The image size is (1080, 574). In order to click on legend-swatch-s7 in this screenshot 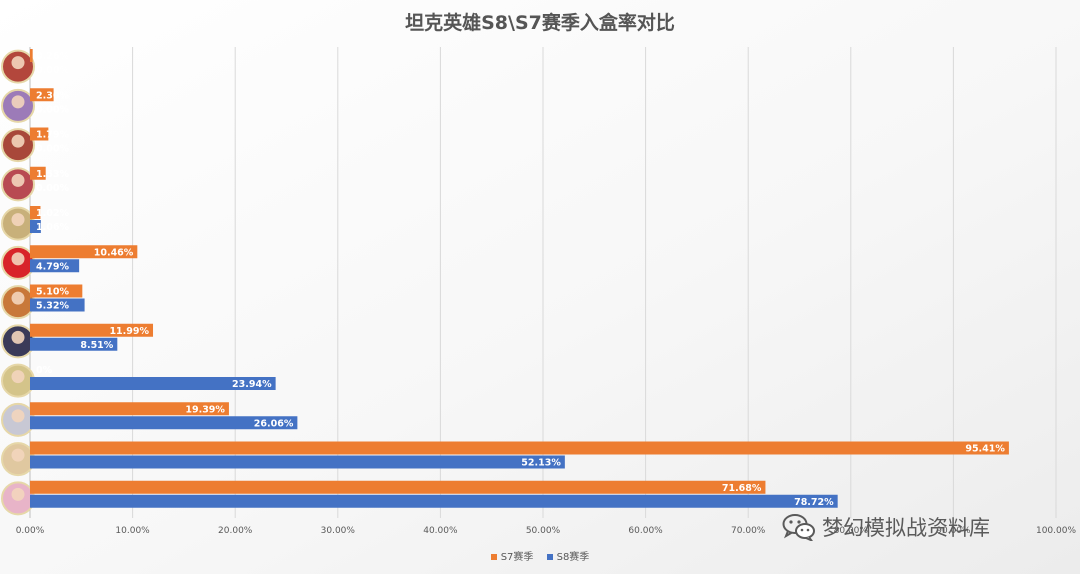, I will do `click(493, 557)`.